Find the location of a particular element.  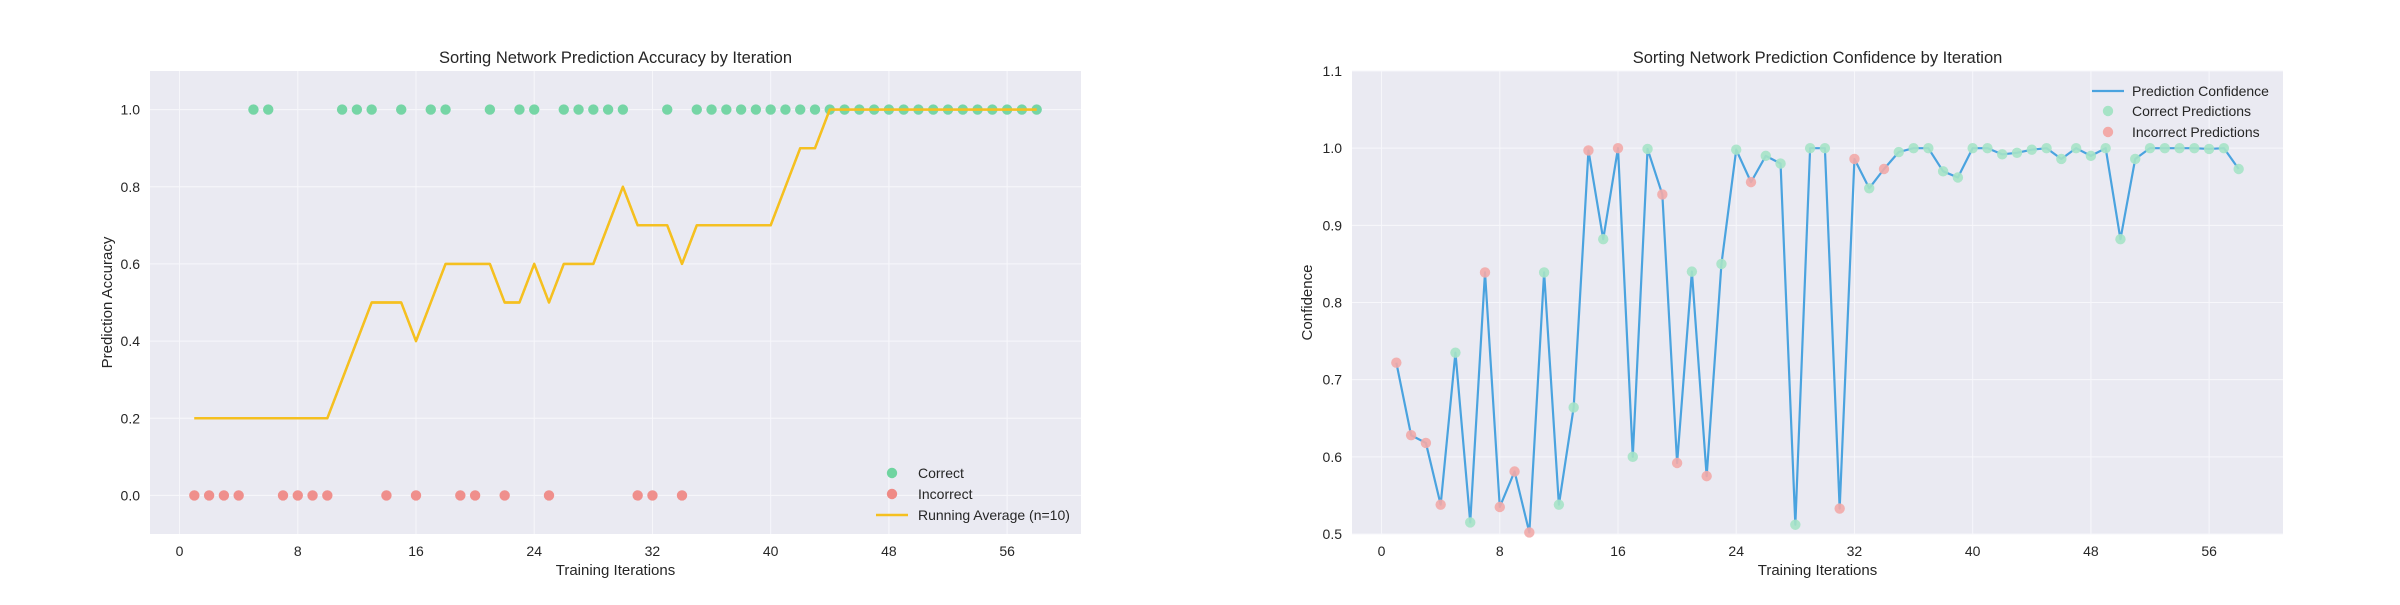

x-tick-label: 24 is located at coordinates (534, 551).